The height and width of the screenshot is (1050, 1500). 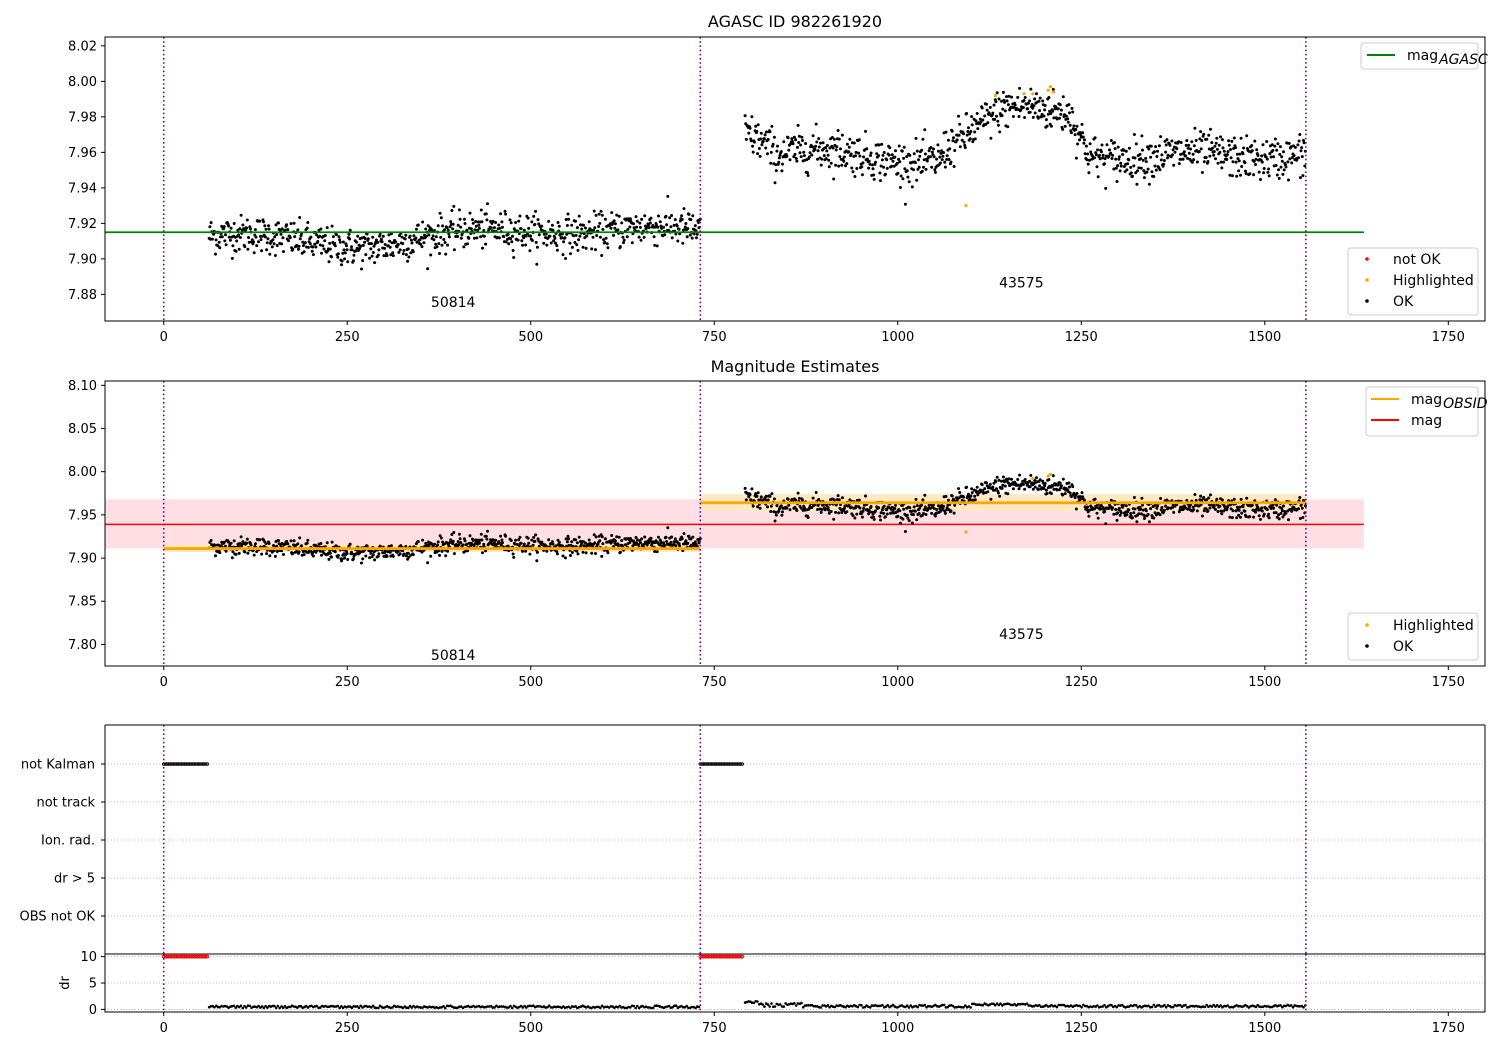 What do you see at coordinates (347, 682) in the screenshot?
I see `x-tick-label: 250` at bounding box center [347, 682].